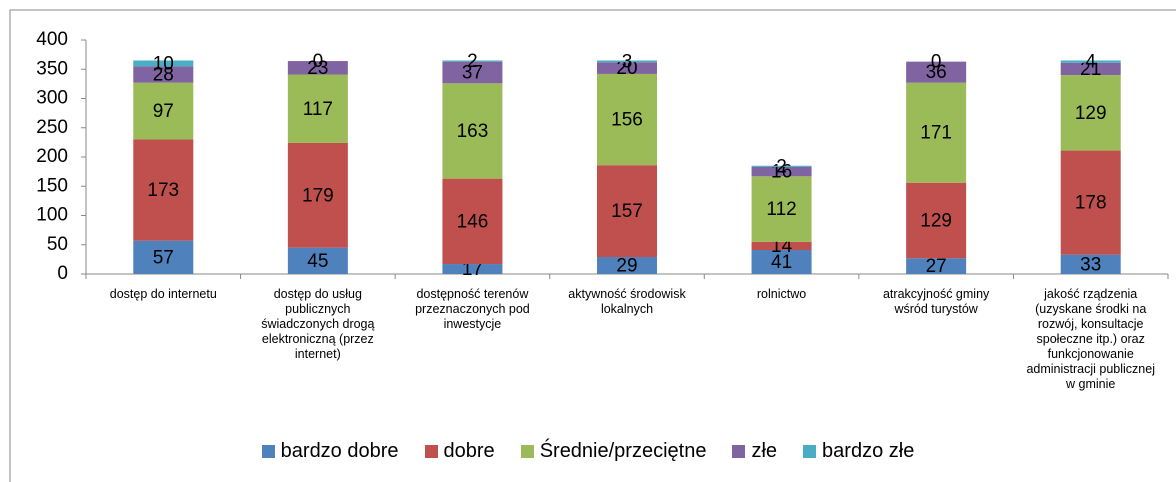 The height and width of the screenshot is (482, 1176). Describe the element at coordinates (52, 127) in the screenshot. I see `y-tick-label: 250` at that location.